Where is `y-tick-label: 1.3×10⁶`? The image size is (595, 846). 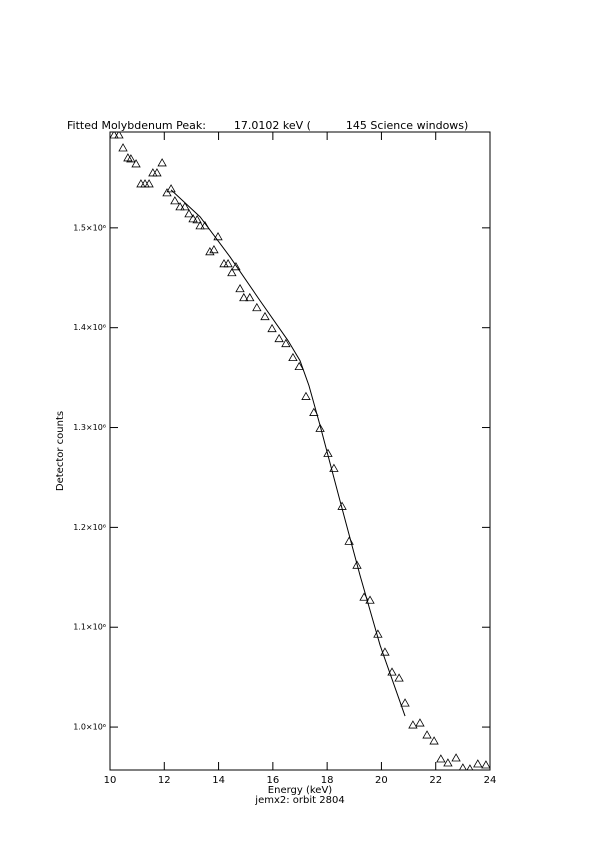 y-tick-label: 1.3×10⁶ is located at coordinates (89, 427).